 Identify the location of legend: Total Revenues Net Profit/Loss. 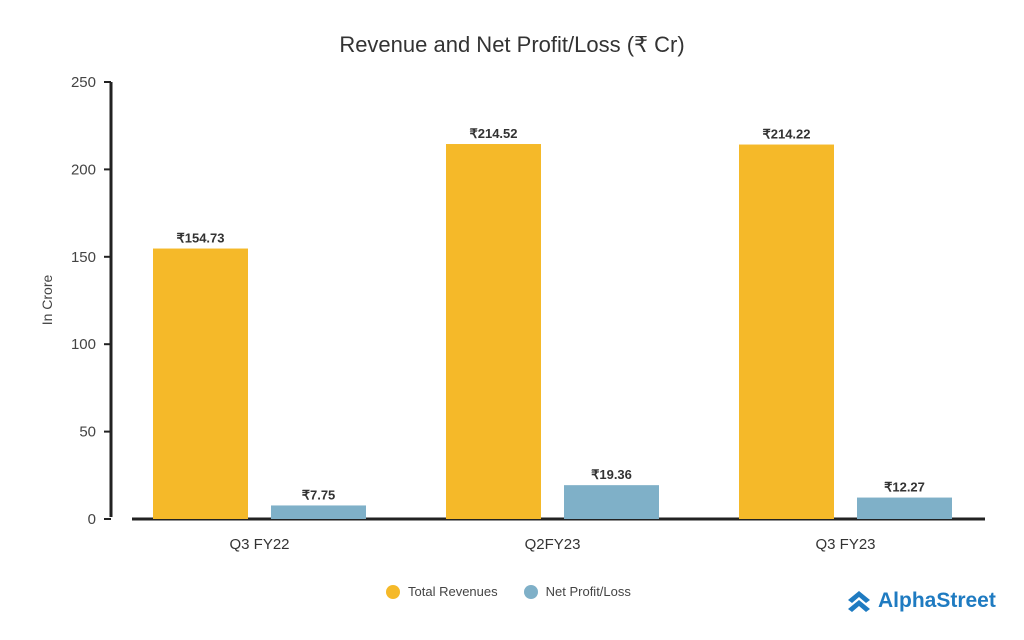
(508, 591).